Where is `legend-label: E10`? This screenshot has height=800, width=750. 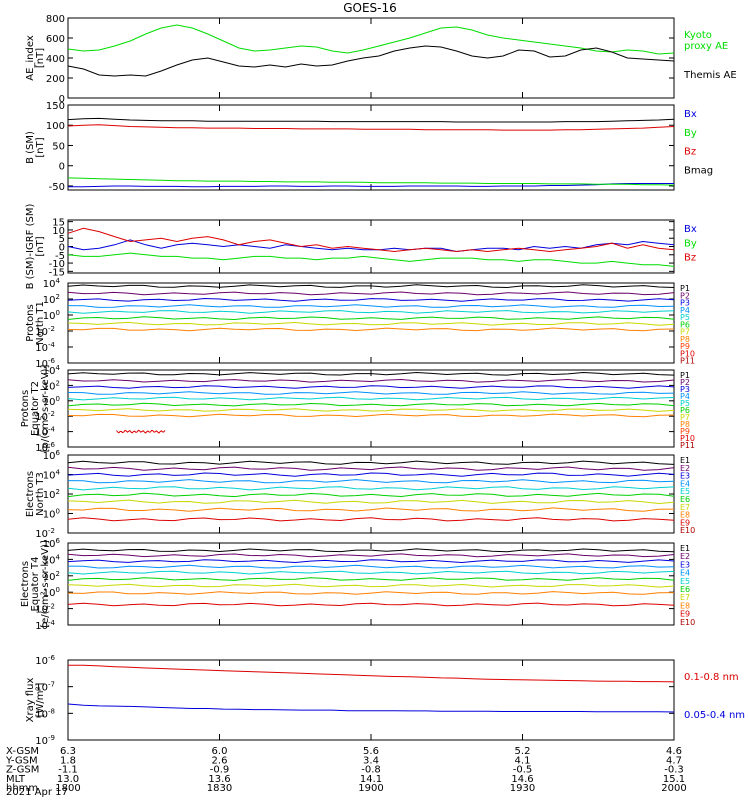 legend-label: E10 is located at coordinates (687, 622).